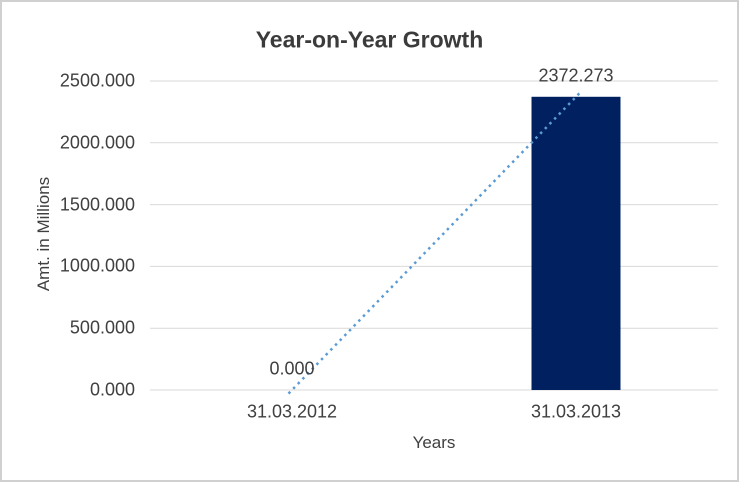  I want to click on x-axis-title: Years, so click(434, 442).